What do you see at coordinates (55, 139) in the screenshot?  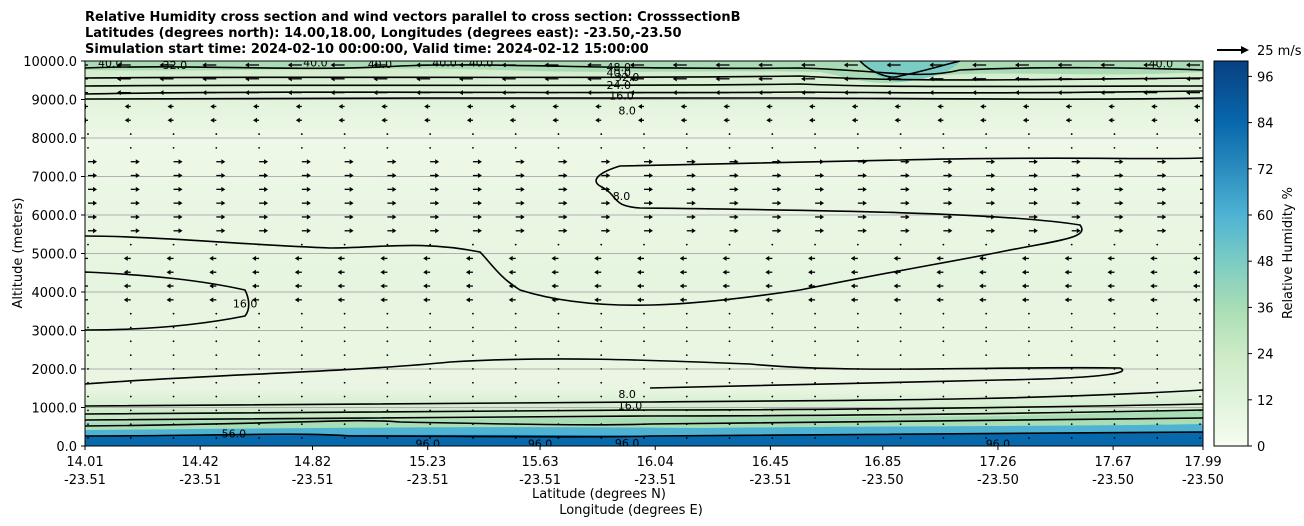 I see `y-tick-label: 8000.0` at bounding box center [55, 139].